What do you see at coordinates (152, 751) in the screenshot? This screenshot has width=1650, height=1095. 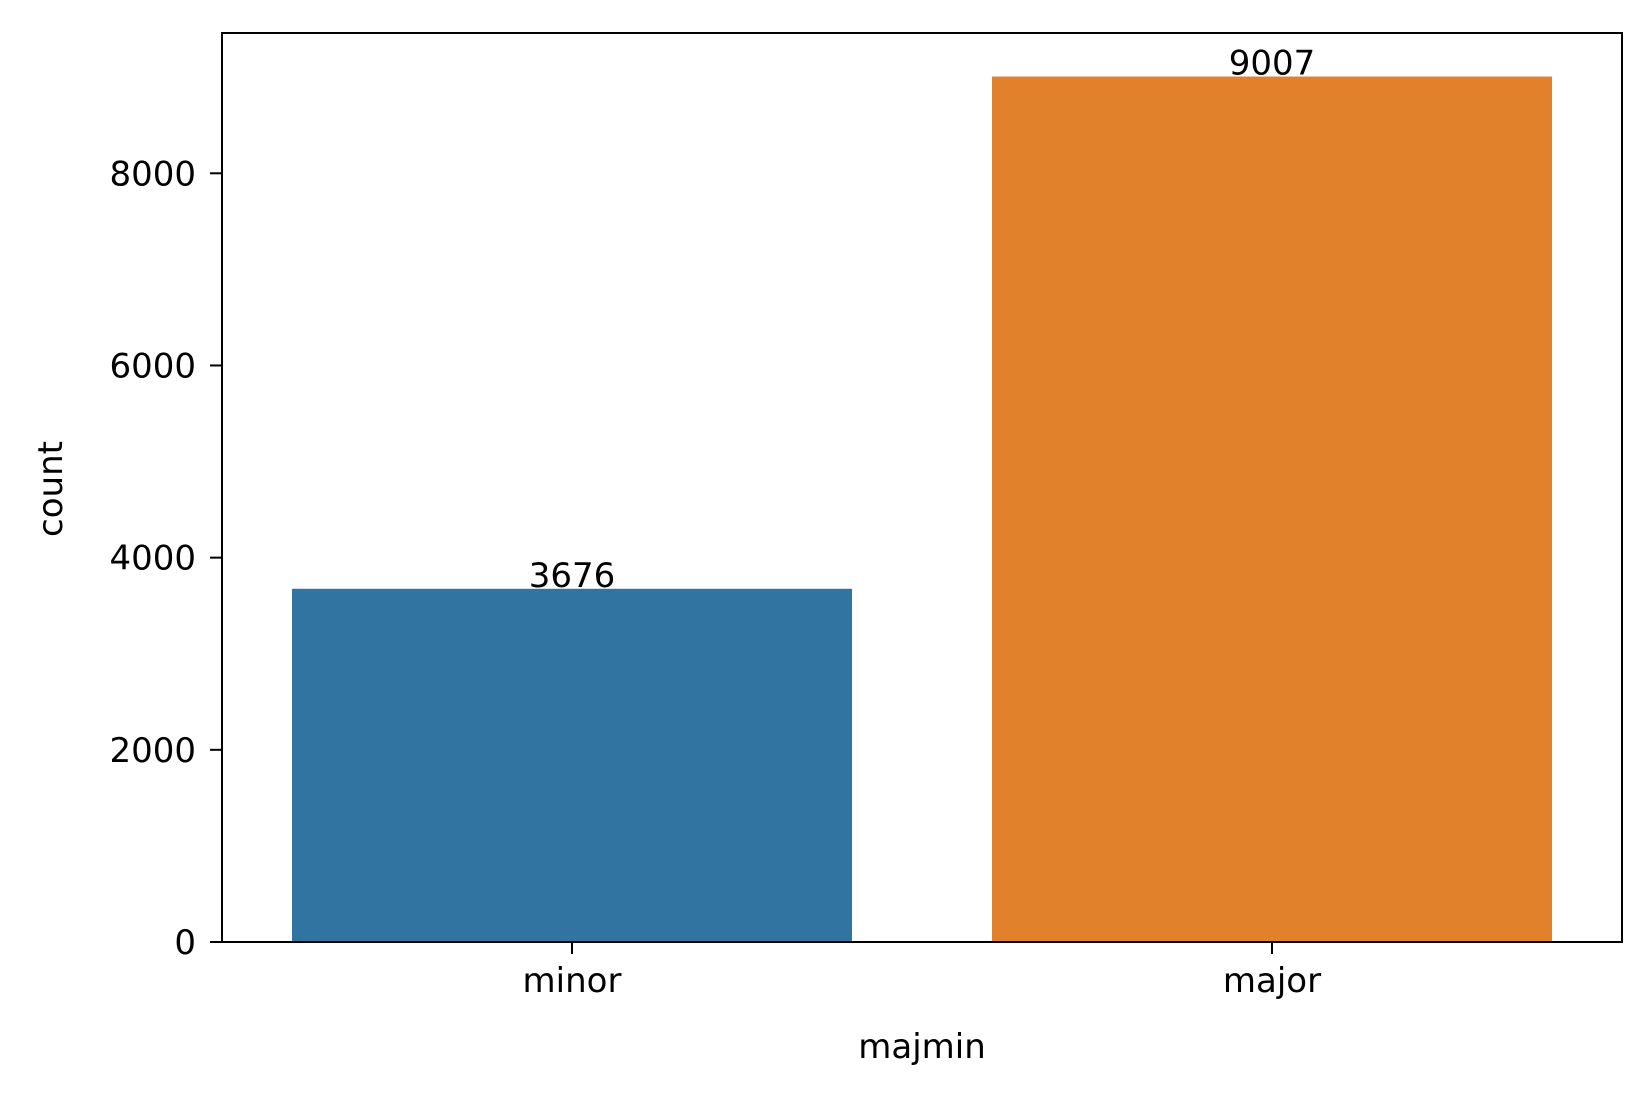 I see `y-tick-label-2000: 2000` at bounding box center [152, 751].